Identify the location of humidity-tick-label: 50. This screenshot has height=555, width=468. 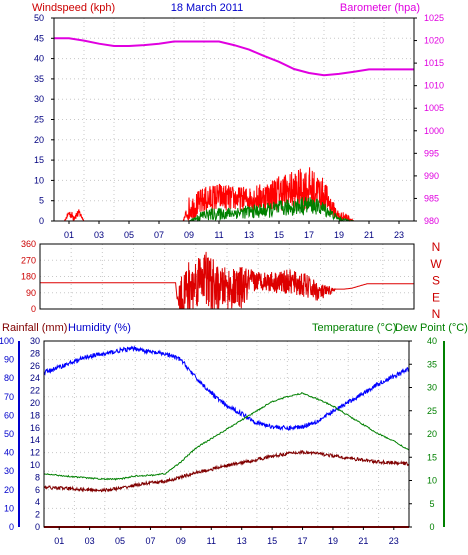
(9, 434).